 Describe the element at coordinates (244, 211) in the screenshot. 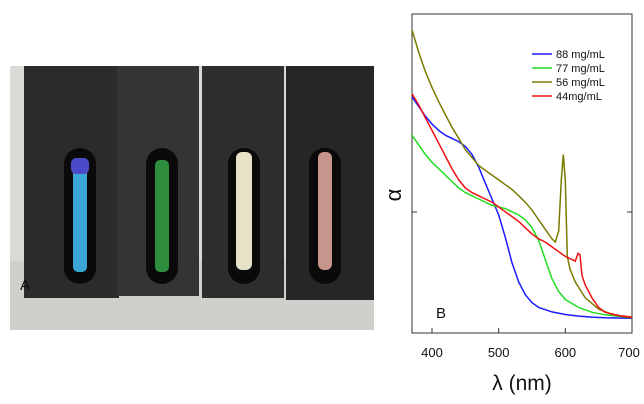

I see `cuvette-cream` at that location.